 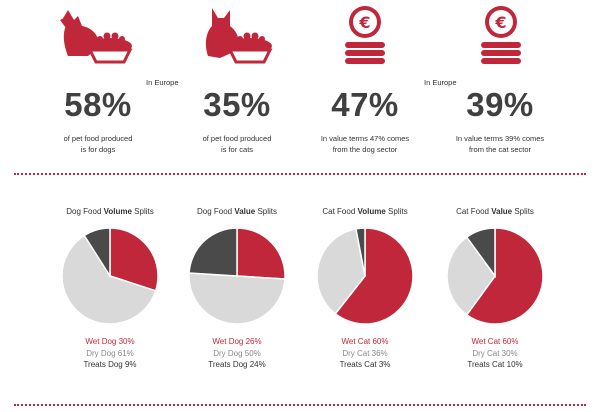 I want to click on legend-dry: Dry Cat 30%, so click(x=495, y=353).